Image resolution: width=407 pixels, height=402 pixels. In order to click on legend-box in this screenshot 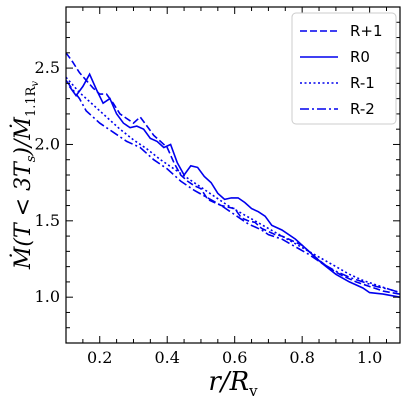, I will do `click(344, 68)`.